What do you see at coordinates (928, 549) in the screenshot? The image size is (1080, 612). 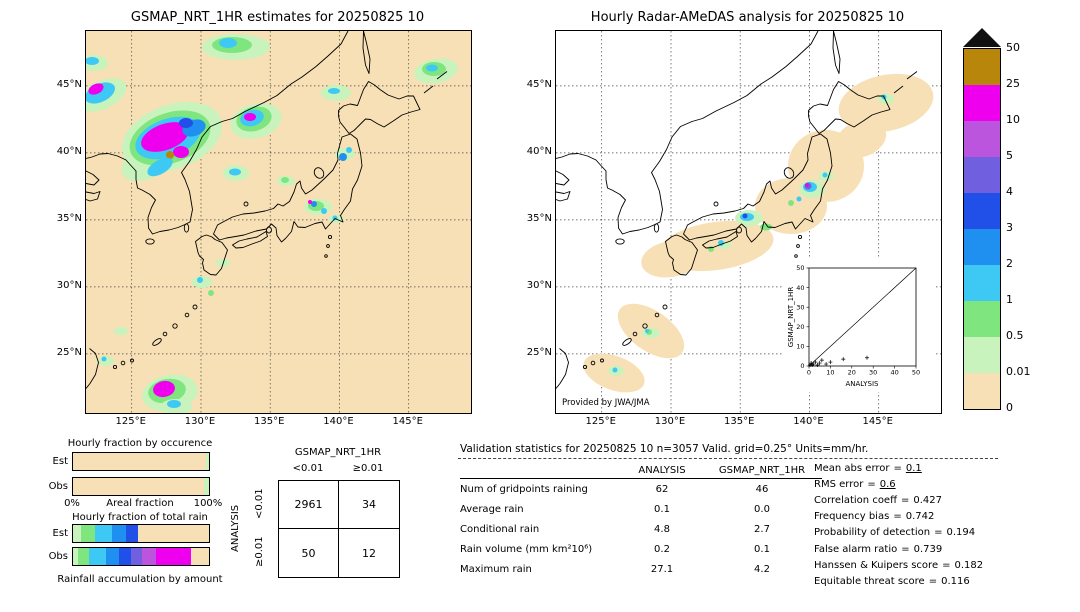 I see `score-value: 0.739` at bounding box center [928, 549].